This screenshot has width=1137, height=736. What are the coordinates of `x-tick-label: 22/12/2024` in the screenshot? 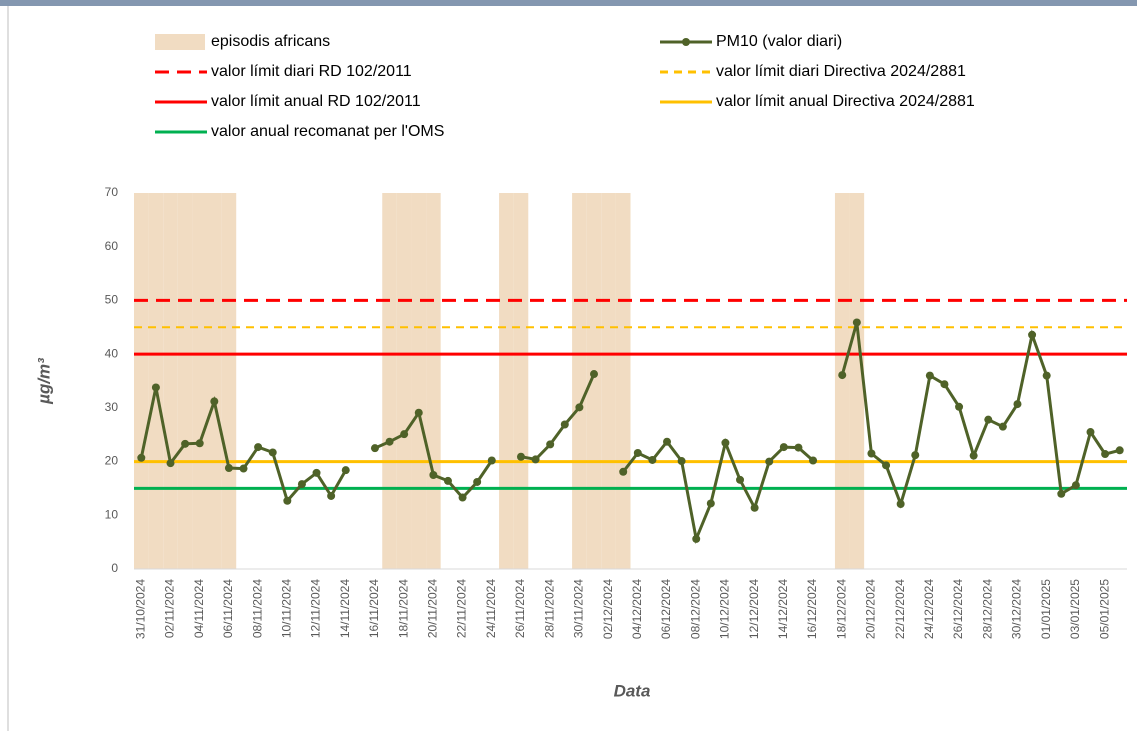 It's located at (900, 609).